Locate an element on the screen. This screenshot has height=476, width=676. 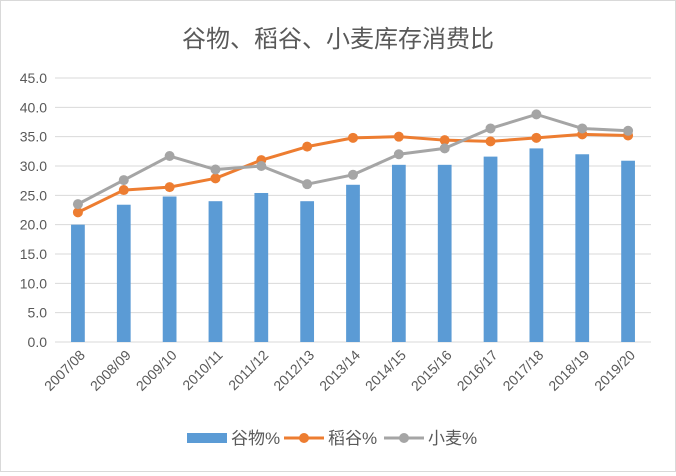
chart-title: 谷物、稻谷、小麦库存消费比 is located at coordinates (338, 39).